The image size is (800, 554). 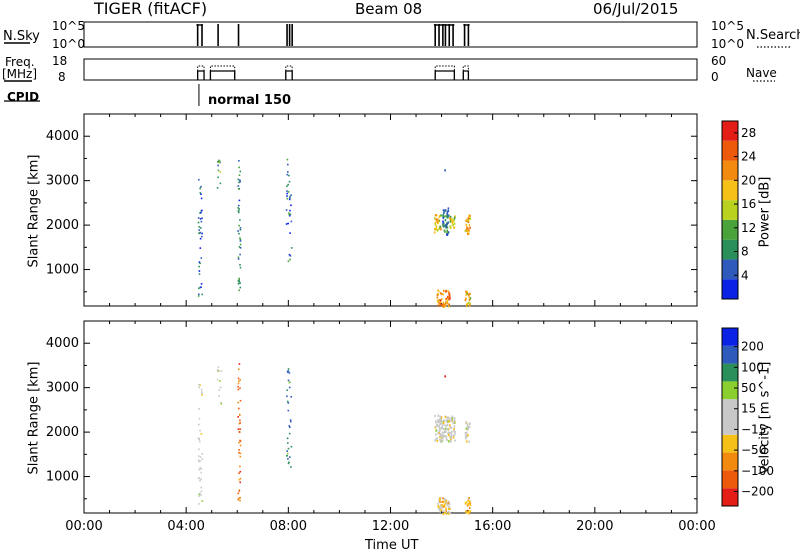 What do you see at coordinates (752, 367) in the screenshot?
I see `velocity-colorbar-tick-label: 100` at bounding box center [752, 367].